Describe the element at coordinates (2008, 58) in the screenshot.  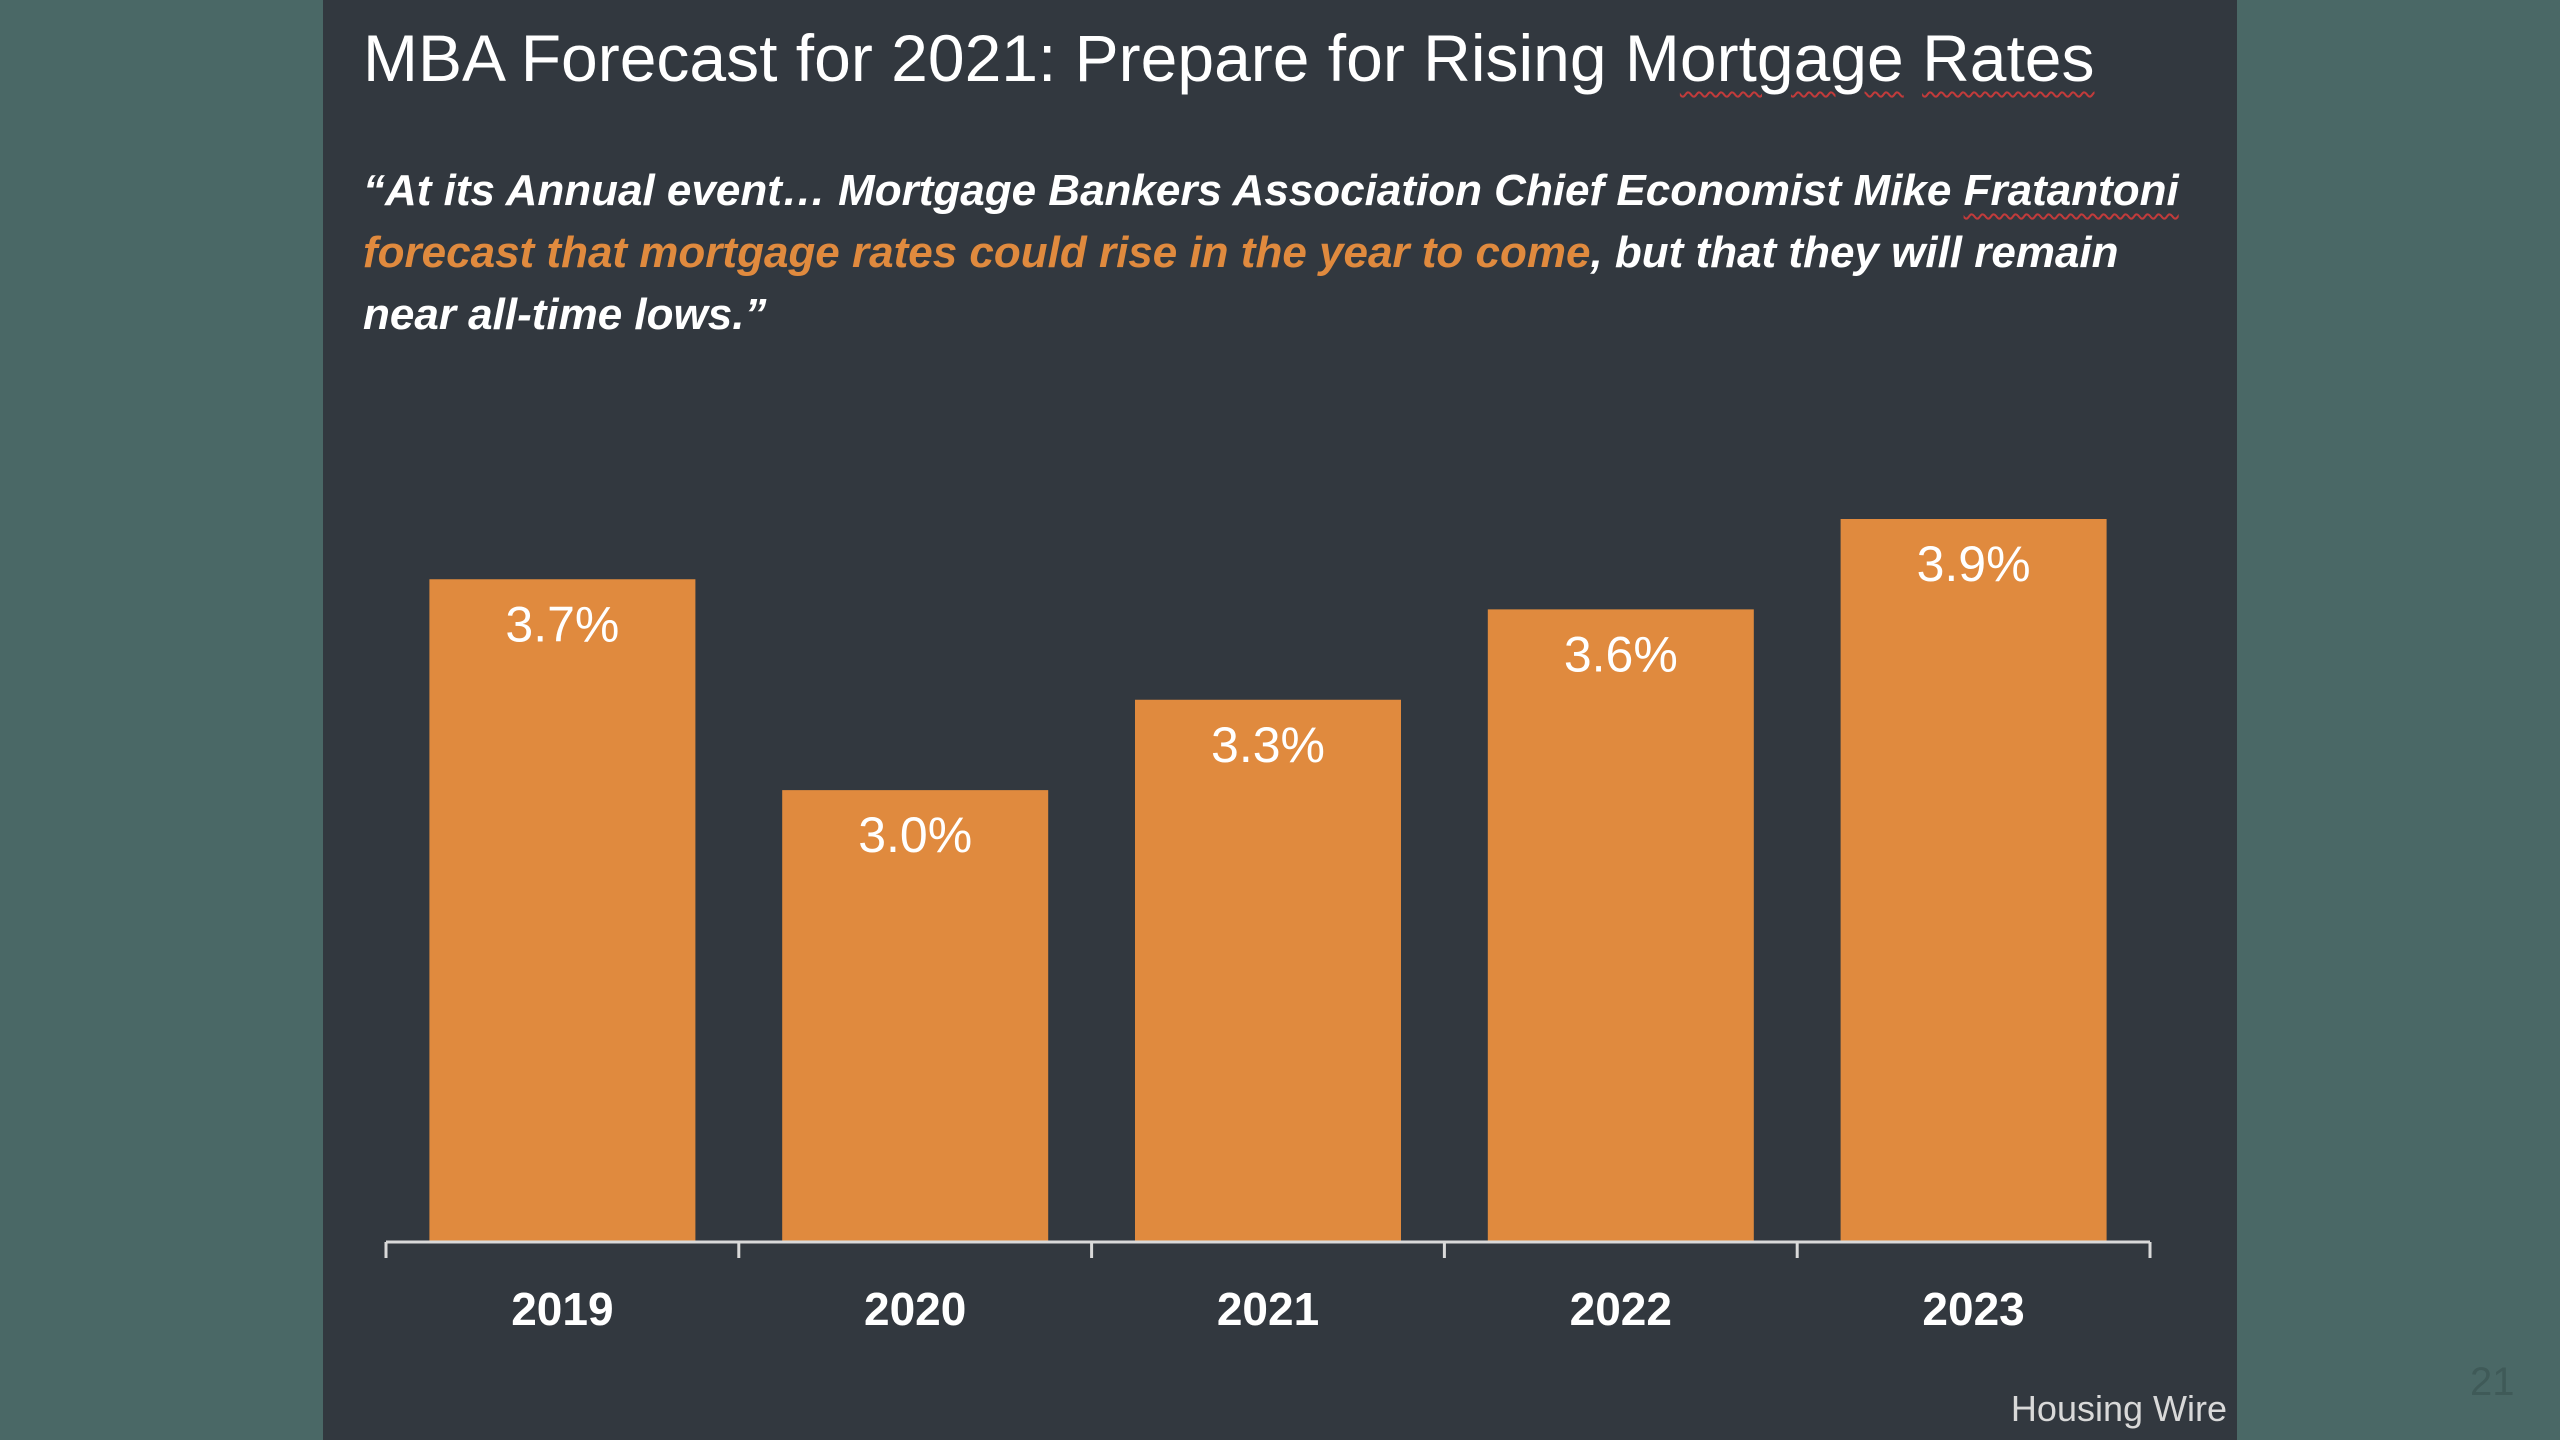
I see `title-spellcheck-word-2: Rates` at that location.